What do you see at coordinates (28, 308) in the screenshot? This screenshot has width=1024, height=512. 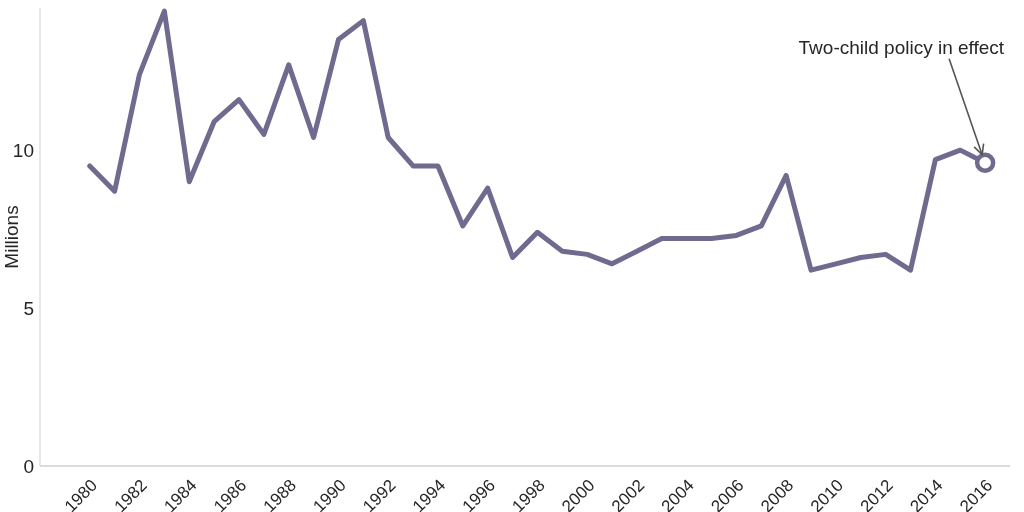 I see `y-tick-label: 5` at bounding box center [28, 308].